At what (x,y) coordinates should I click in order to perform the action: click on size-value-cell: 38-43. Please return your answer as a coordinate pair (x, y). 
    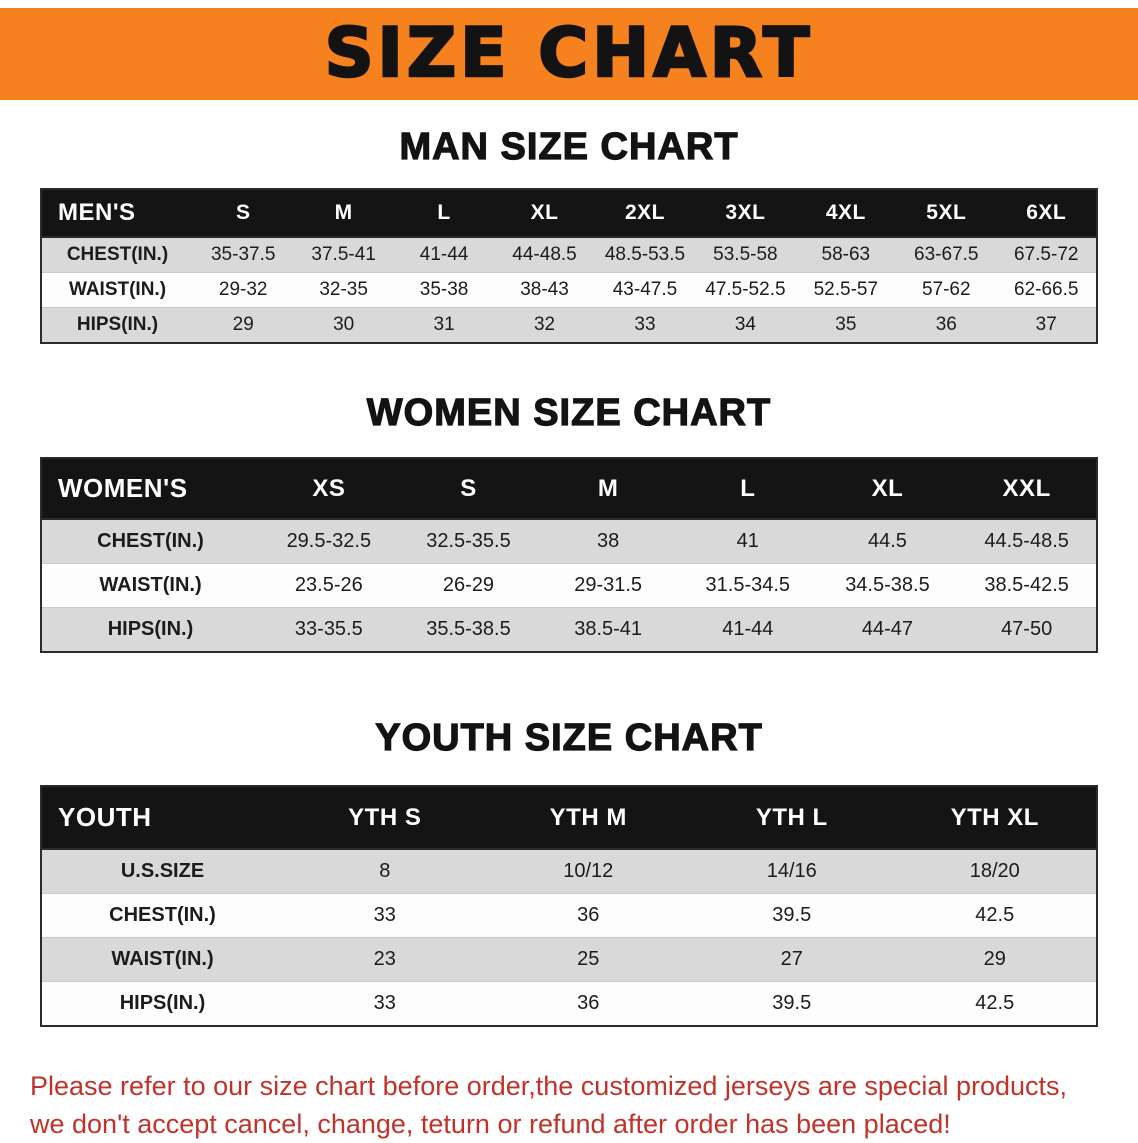
    Looking at the image, I should click on (544, 289).